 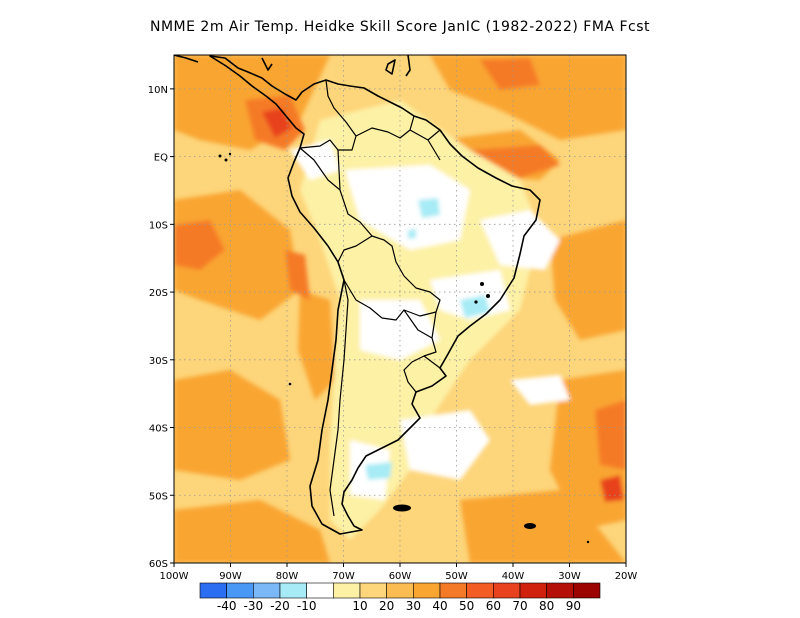 I want to click on colorbar-label: 50, so click(x=466, y=606).